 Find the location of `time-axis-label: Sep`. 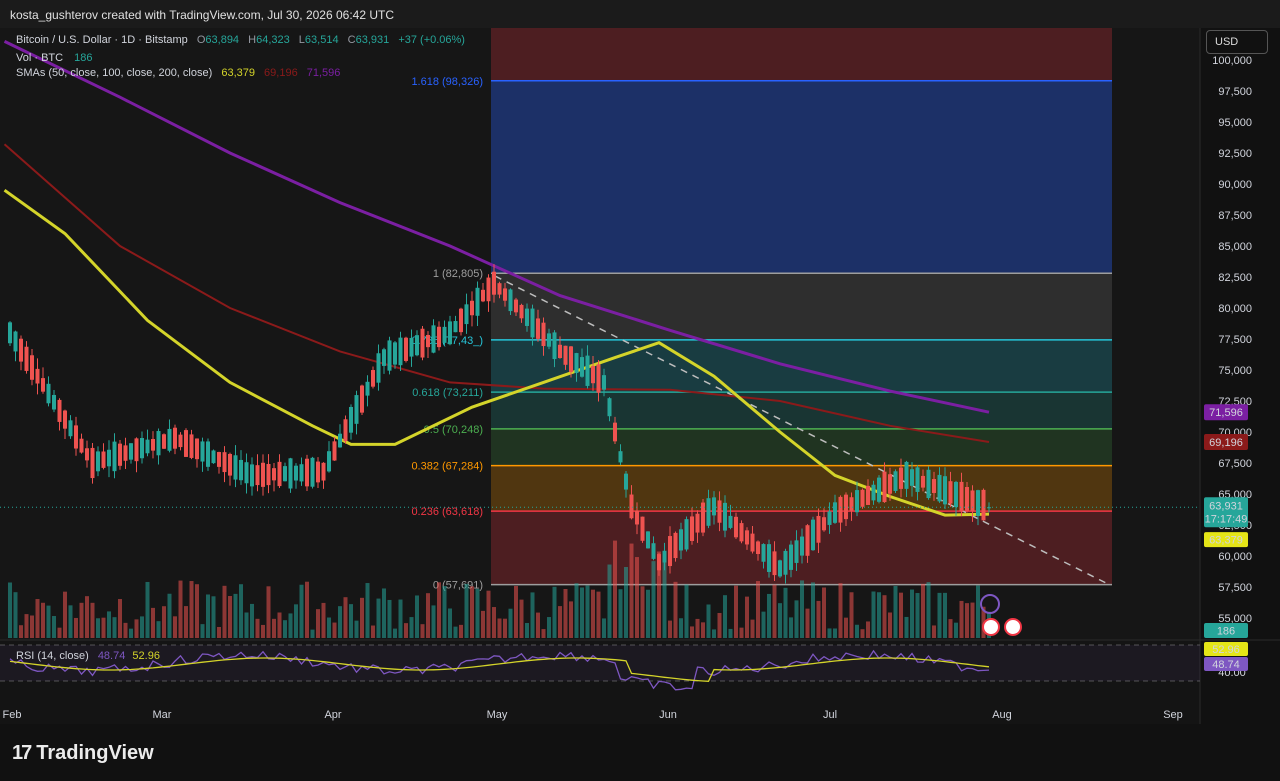

time-axis-label: Sep is located at coordinates (1173, 715).